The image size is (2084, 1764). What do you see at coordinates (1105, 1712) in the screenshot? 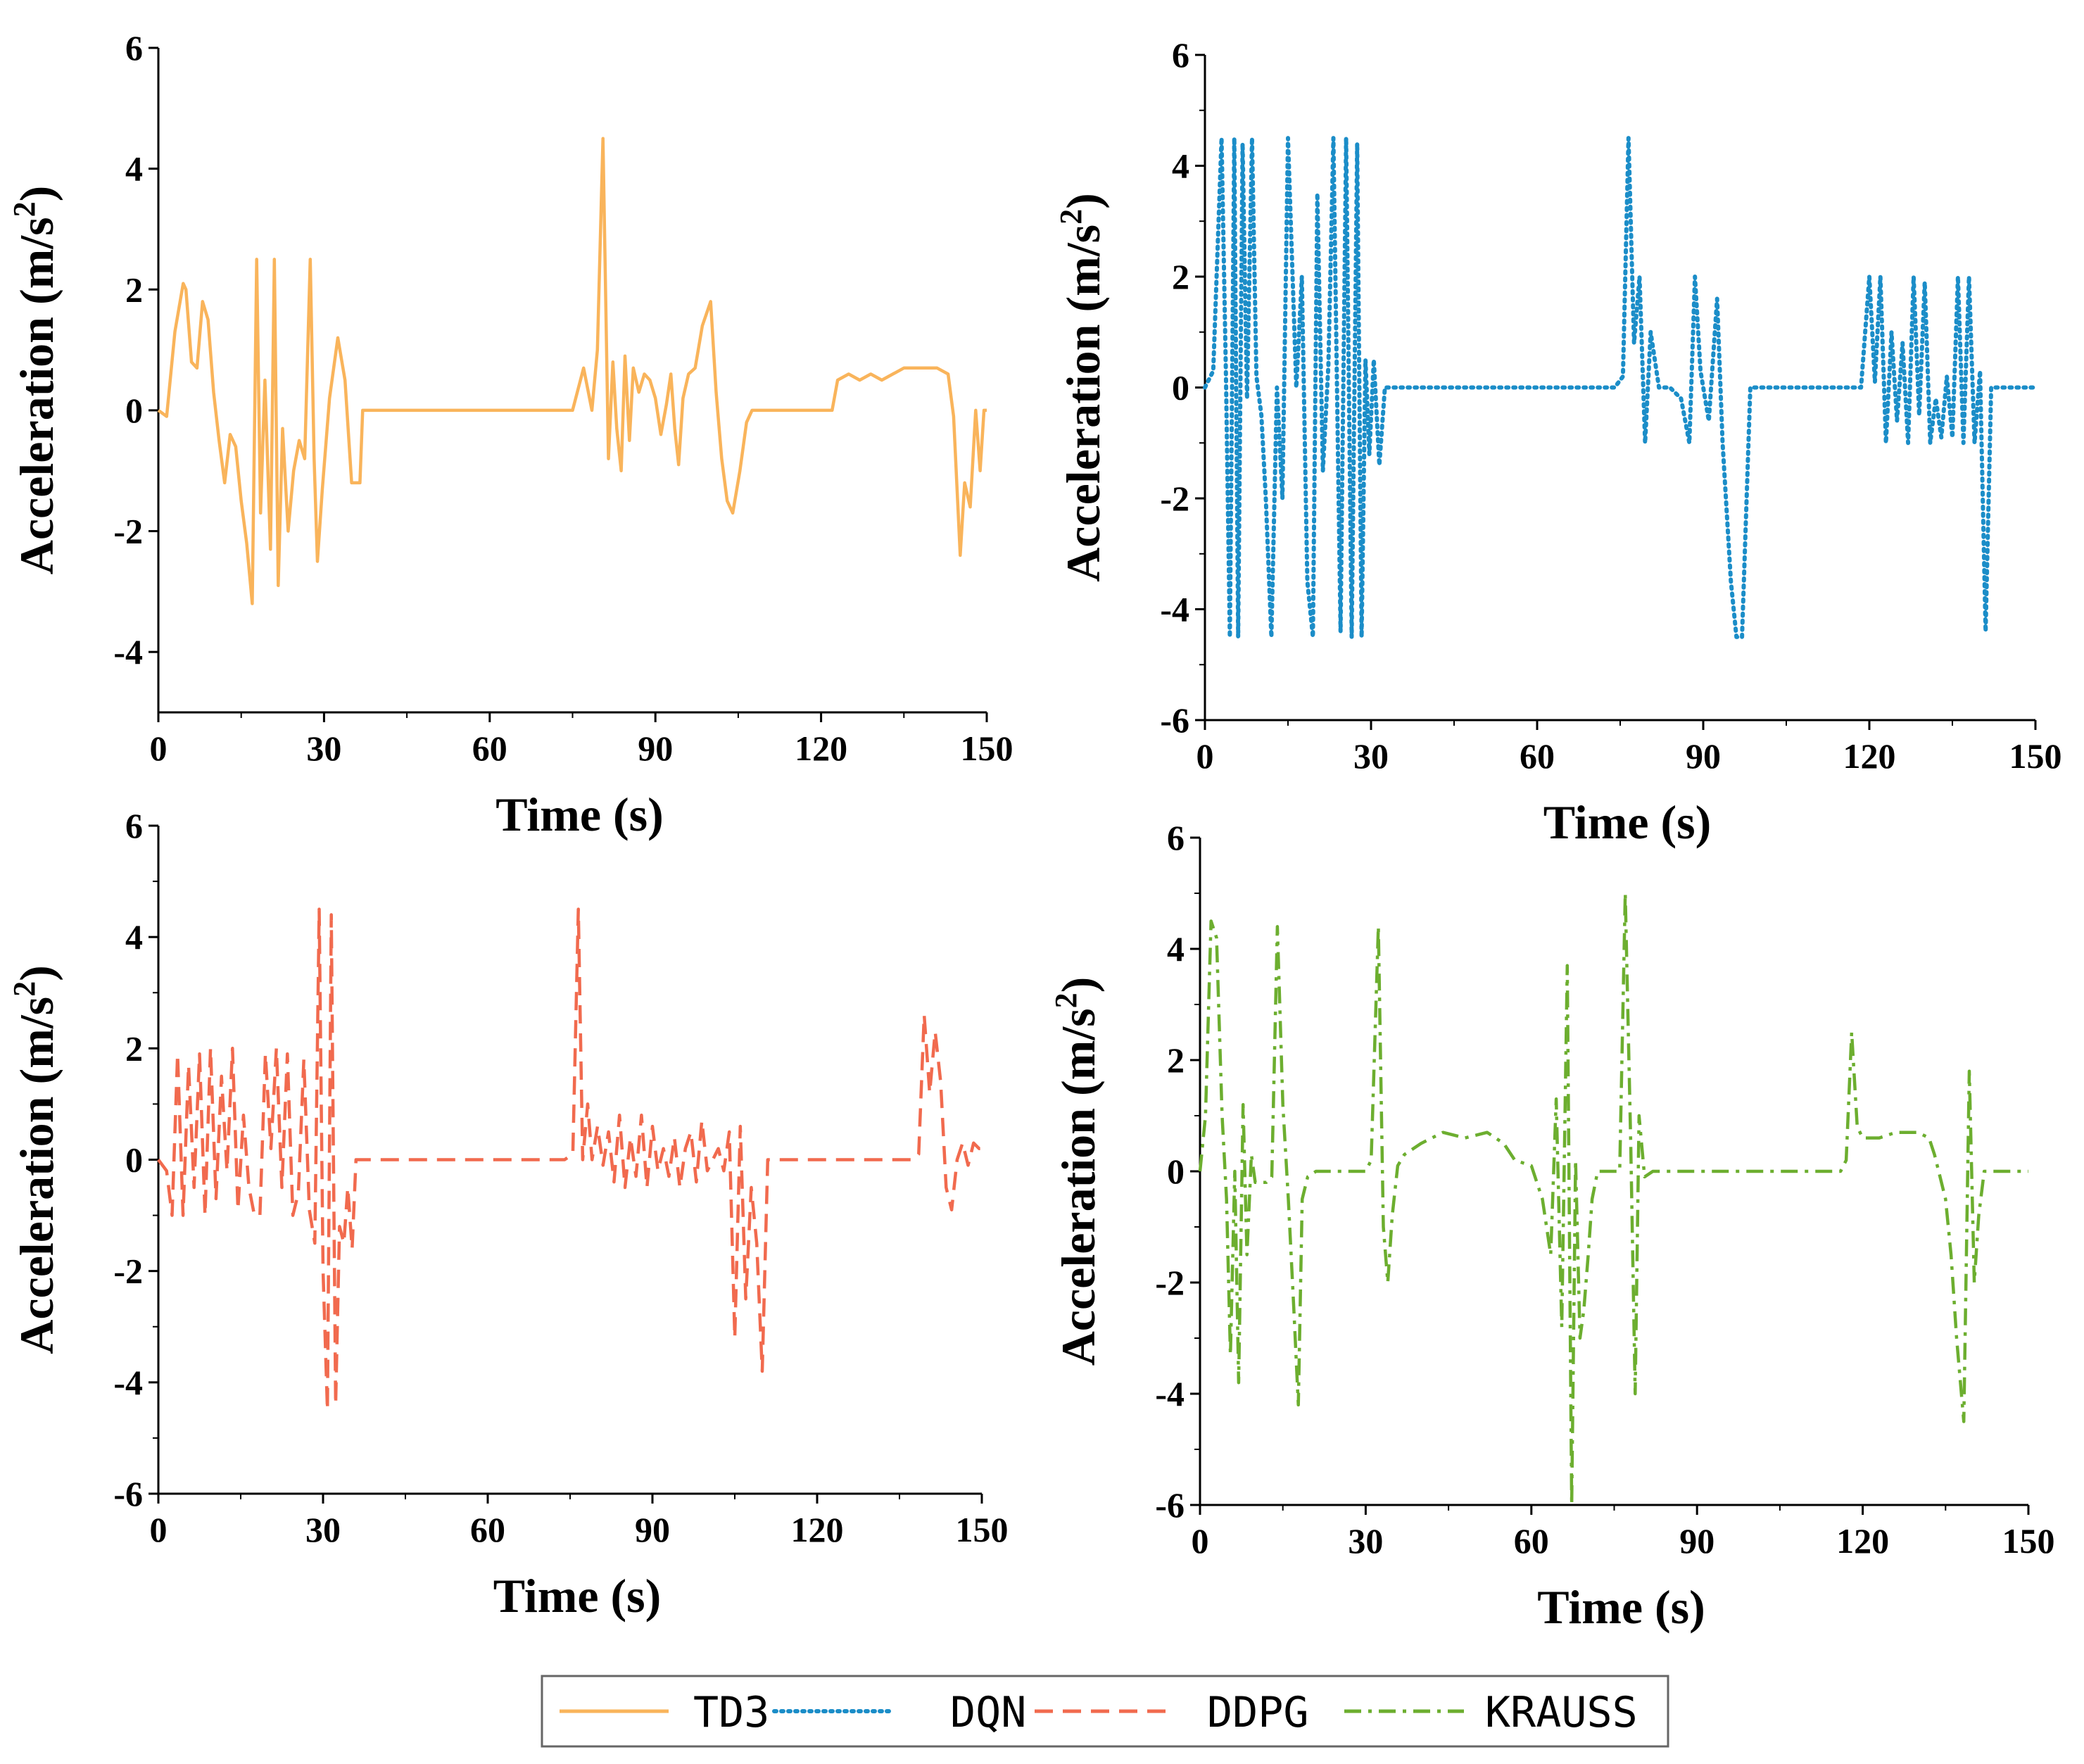
I see `legend: TD3 DQN DDPG KRAUSS` at bounding box center [1105, 1712].